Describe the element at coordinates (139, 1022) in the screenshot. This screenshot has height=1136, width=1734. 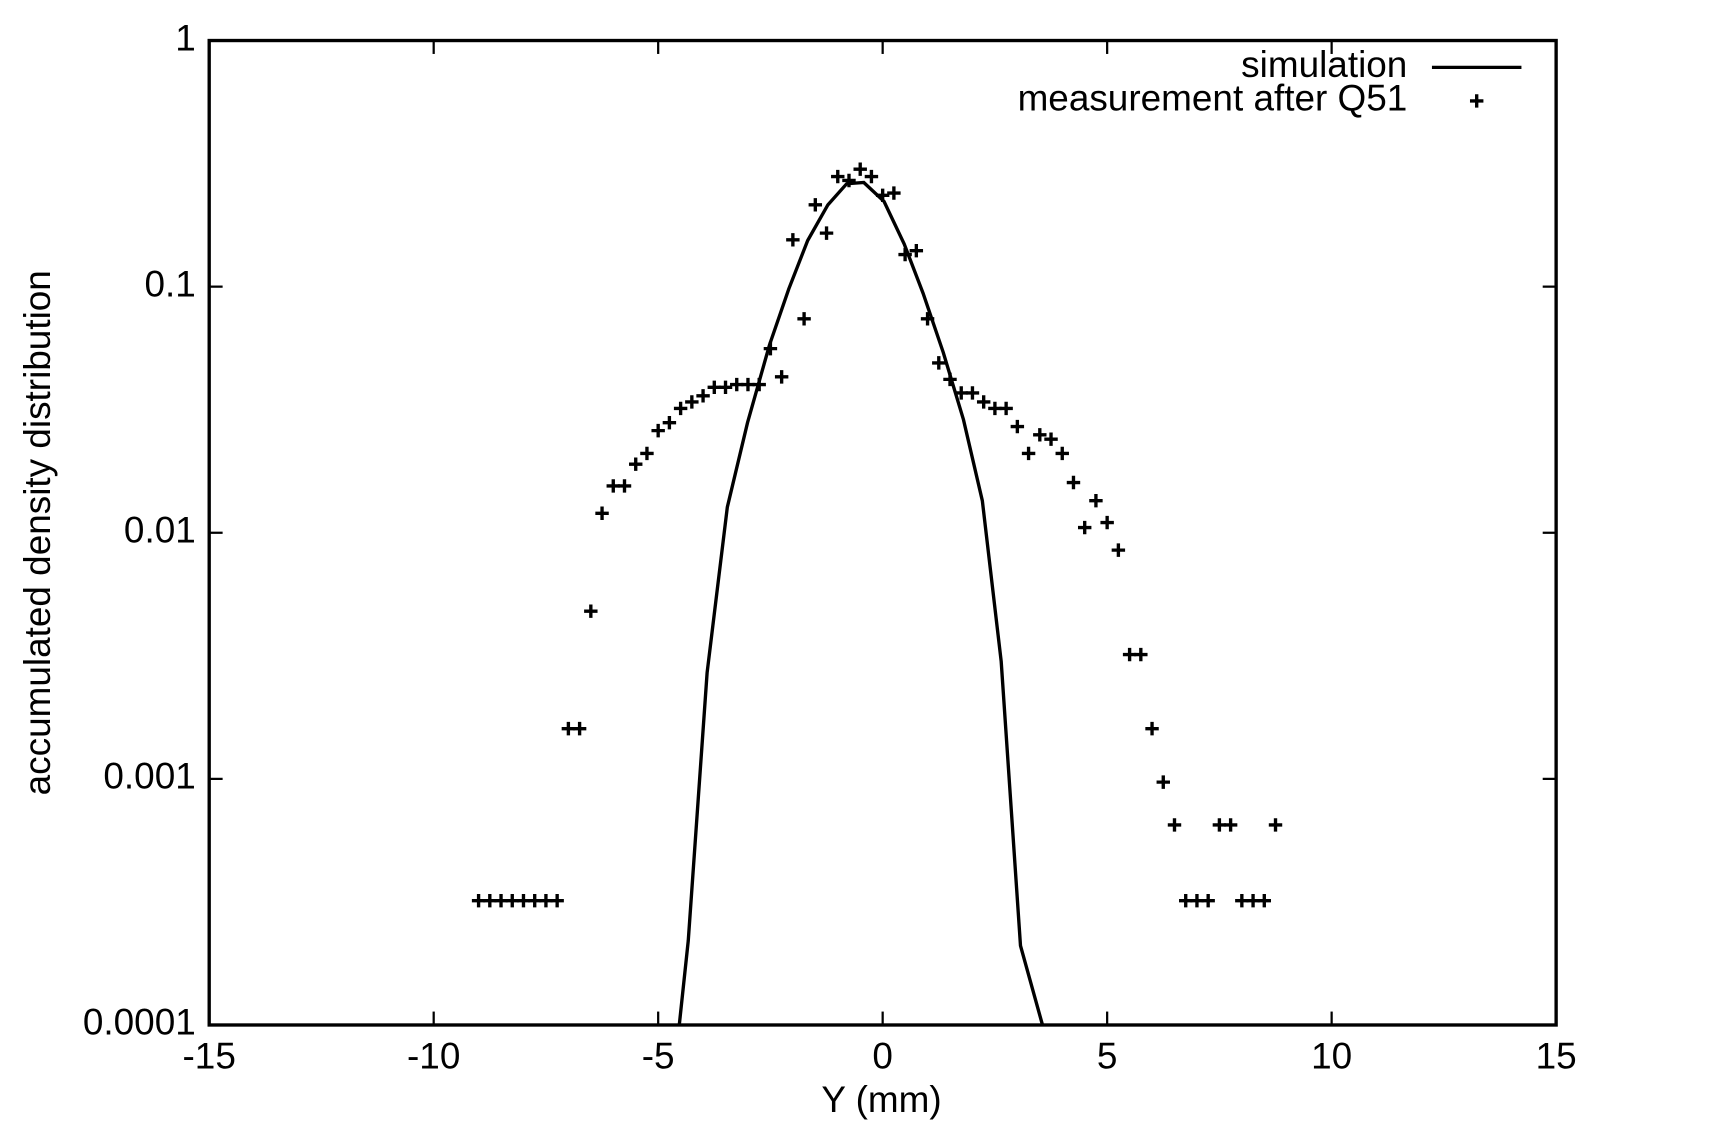
I see `y-tick-label: 0.0001` at that location.